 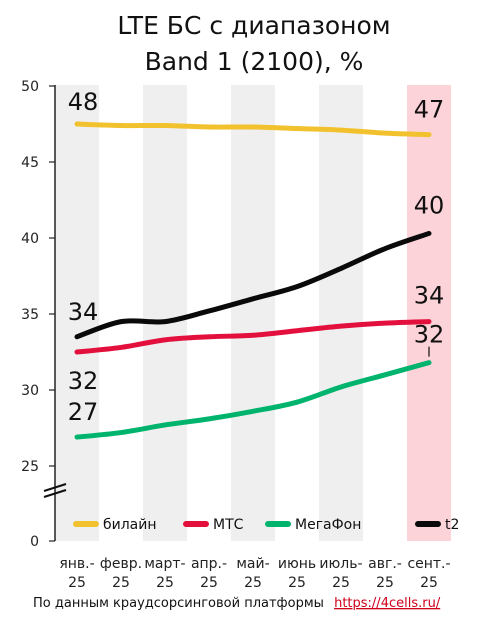 I want to click on x-tick-label: авг.-, so click(x=385, y=564).